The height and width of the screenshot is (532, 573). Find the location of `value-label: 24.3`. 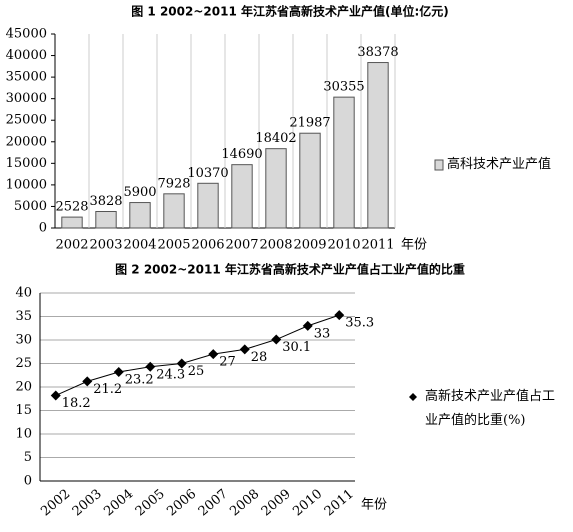

value-label: 24.3 is located at coordinates (170, 374).